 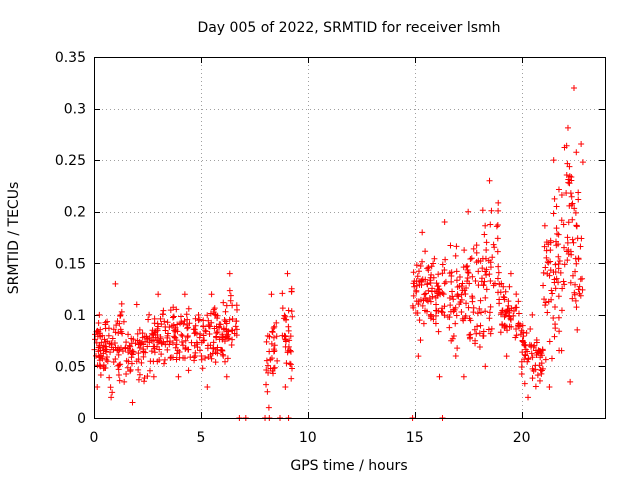 I want to click on y-tick-label: 0.25, so click(x=70, y=161).